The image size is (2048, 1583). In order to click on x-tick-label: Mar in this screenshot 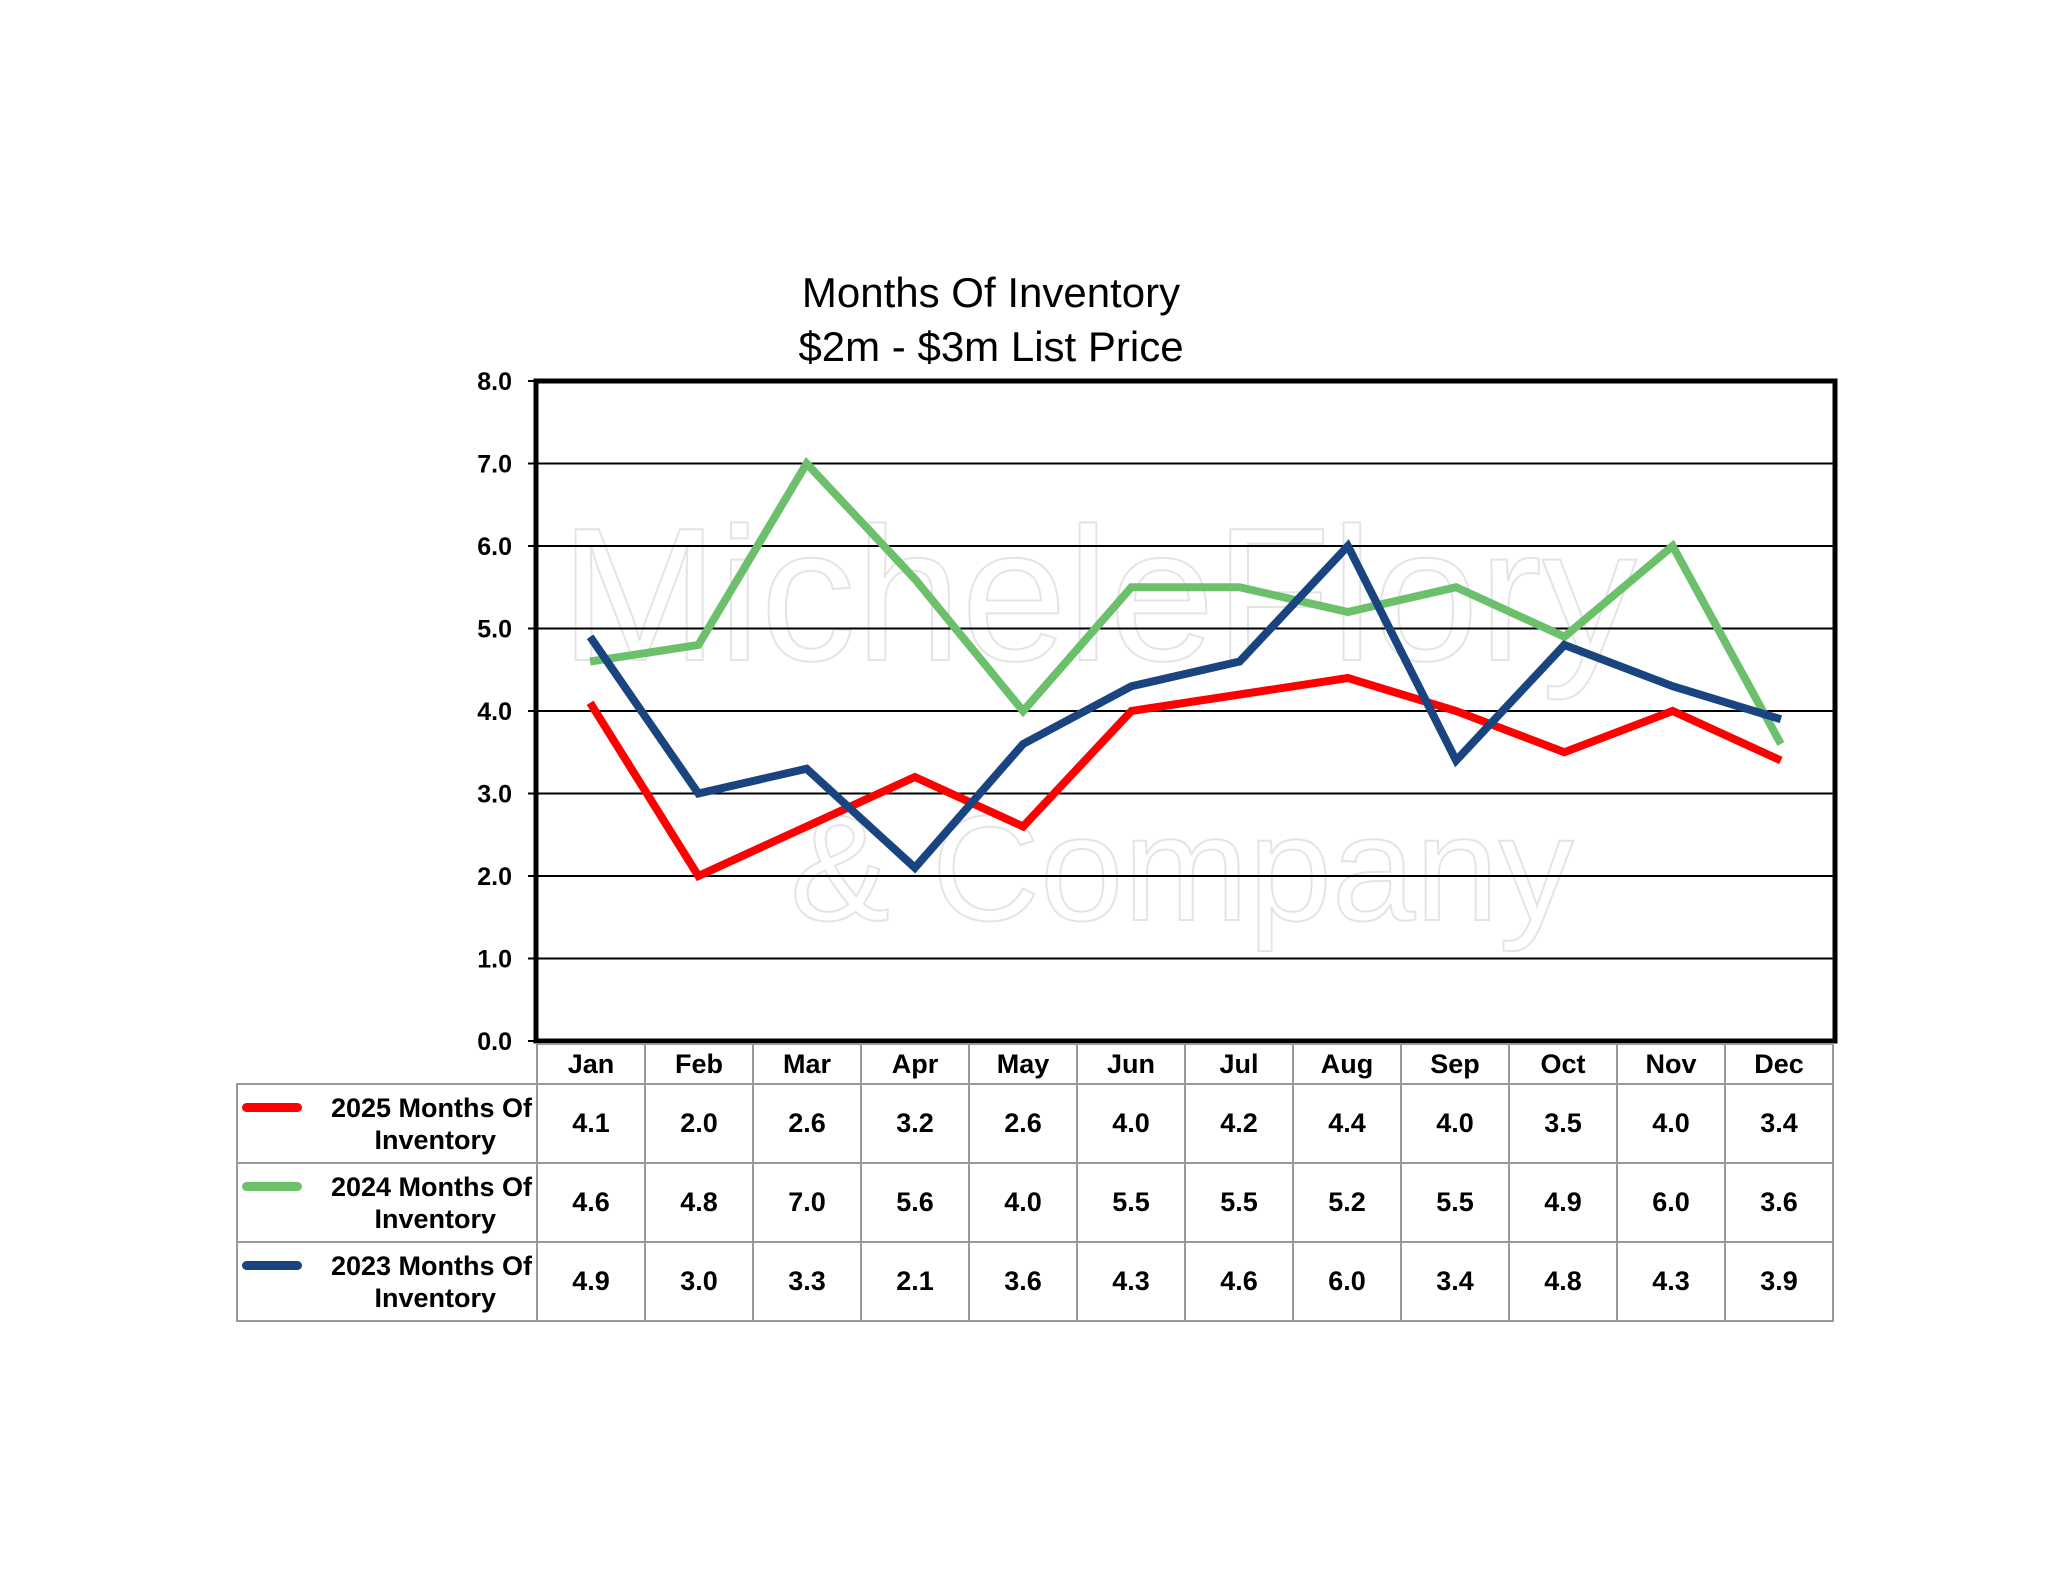, I will do `click(807, 1064)`.